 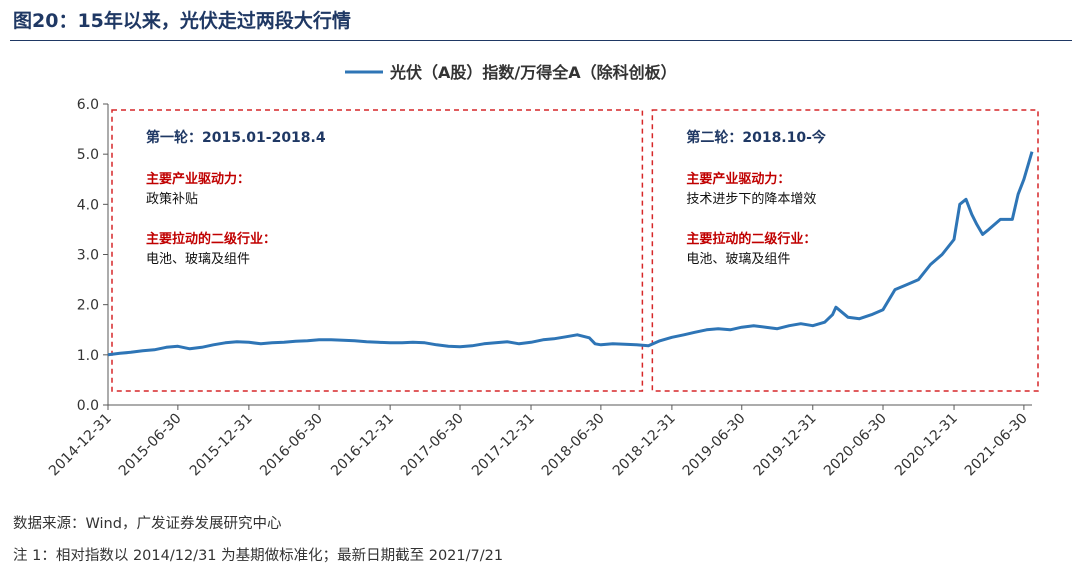 I want to click on x-tick-label: 2015-06-30, so click(x=150, y=445).